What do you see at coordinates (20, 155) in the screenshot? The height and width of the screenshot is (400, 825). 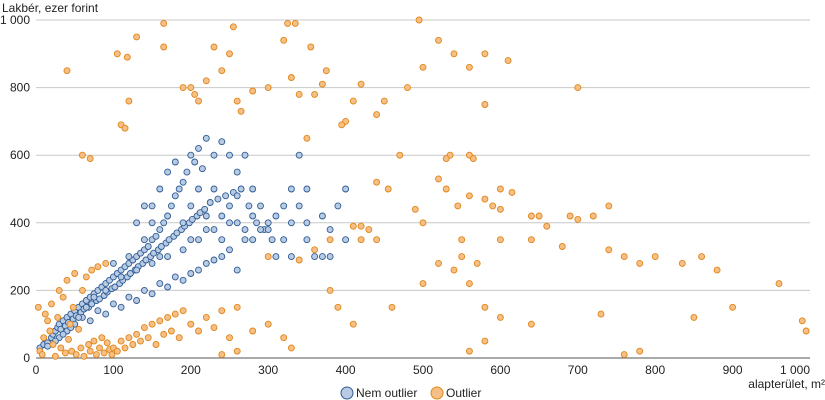 I see `y-tick-label: 600` at bounding box center [20, 155].